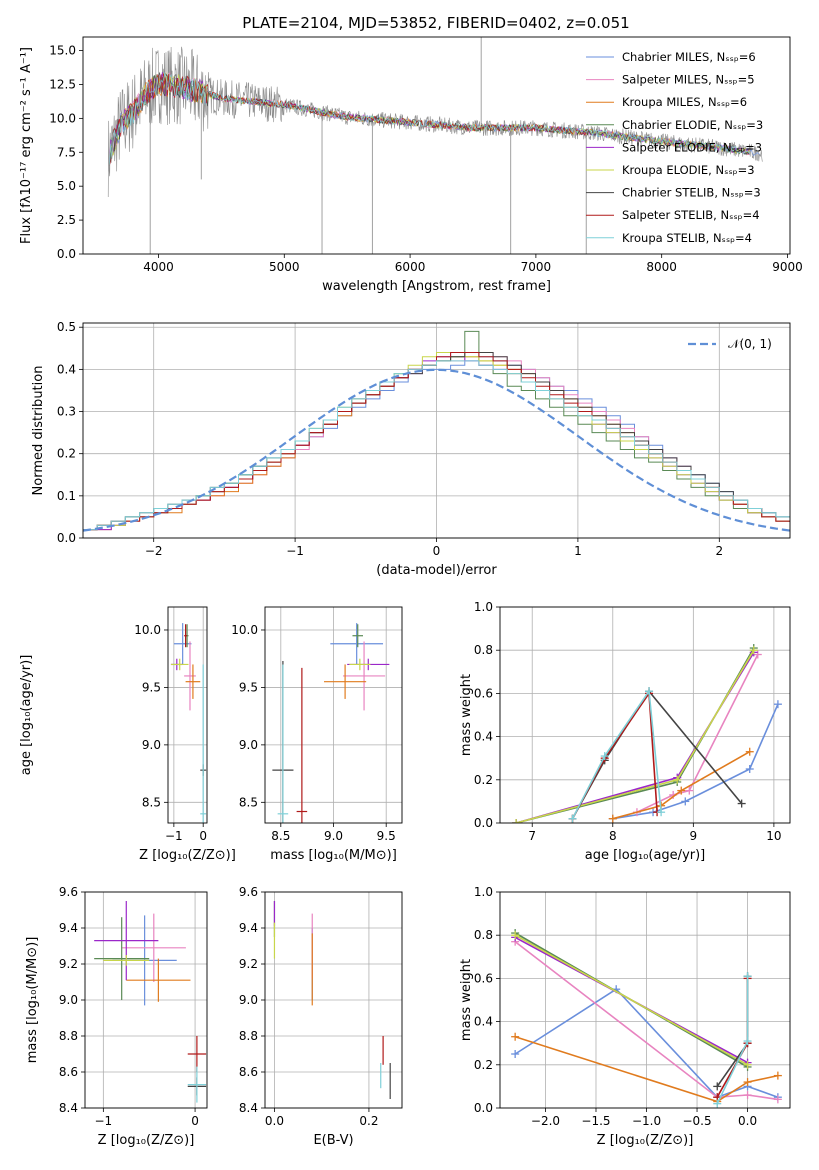 The image size is (819, 1170). What do you see at coordinates (248, 1072) in the screenshot?
I see `y-tick-label: 8.6` at bounding box center [248, 1072].